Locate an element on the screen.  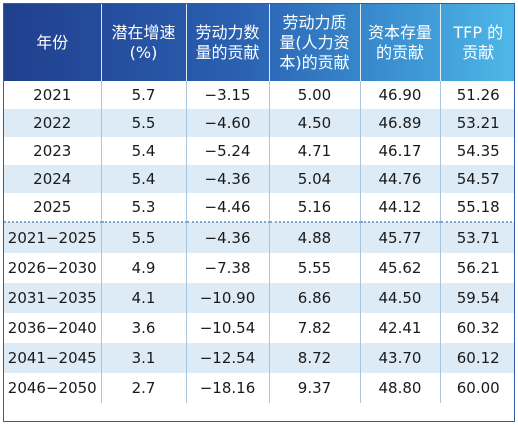
year-cell: 2025 is located at coordinates (52, 207).